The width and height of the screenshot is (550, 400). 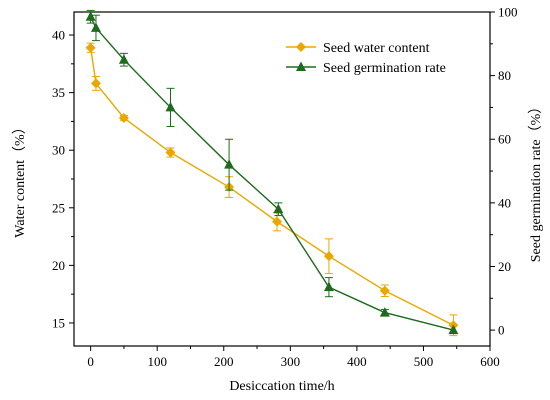 What do you see at coordinates (301, 66) in the screenshot?
I see `legend-marker-triangle` at bounding box center [301, 66].